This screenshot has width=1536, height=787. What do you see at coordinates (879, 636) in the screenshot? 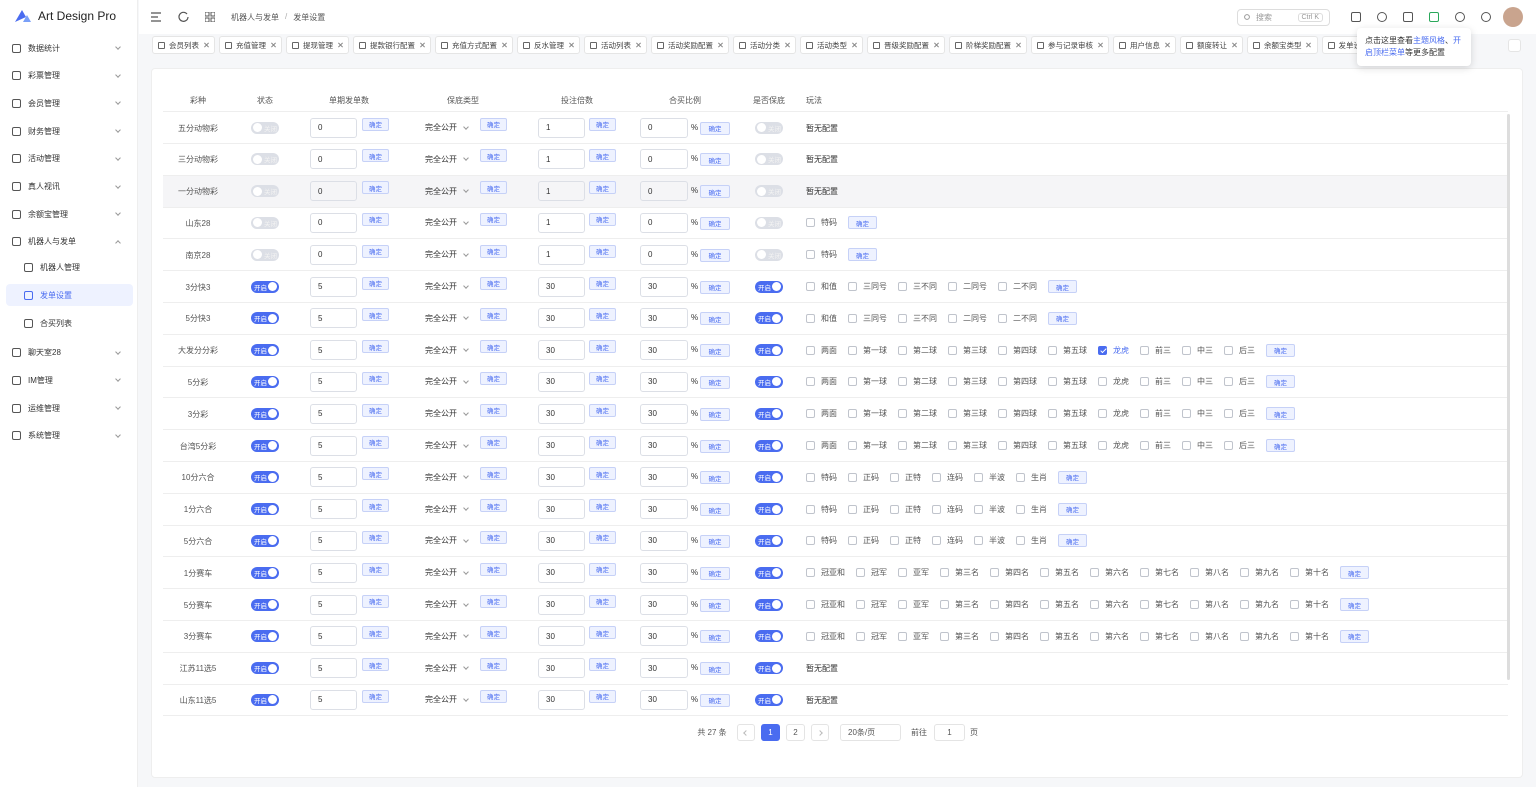
I see `play-label: 冠军` at bounding box center [879, 636].